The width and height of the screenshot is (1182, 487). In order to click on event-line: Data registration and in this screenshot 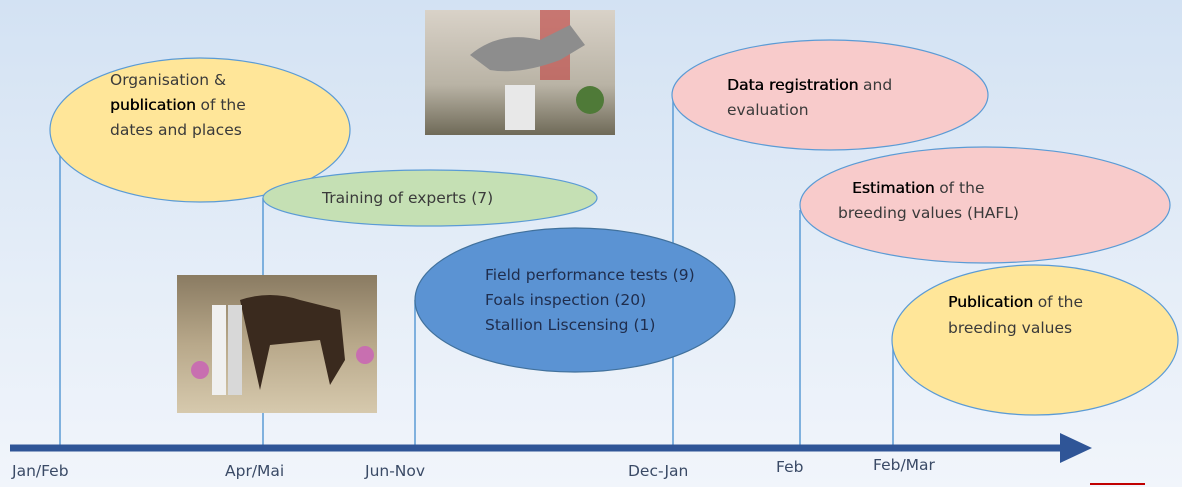, I will do `click(809, 85)`.